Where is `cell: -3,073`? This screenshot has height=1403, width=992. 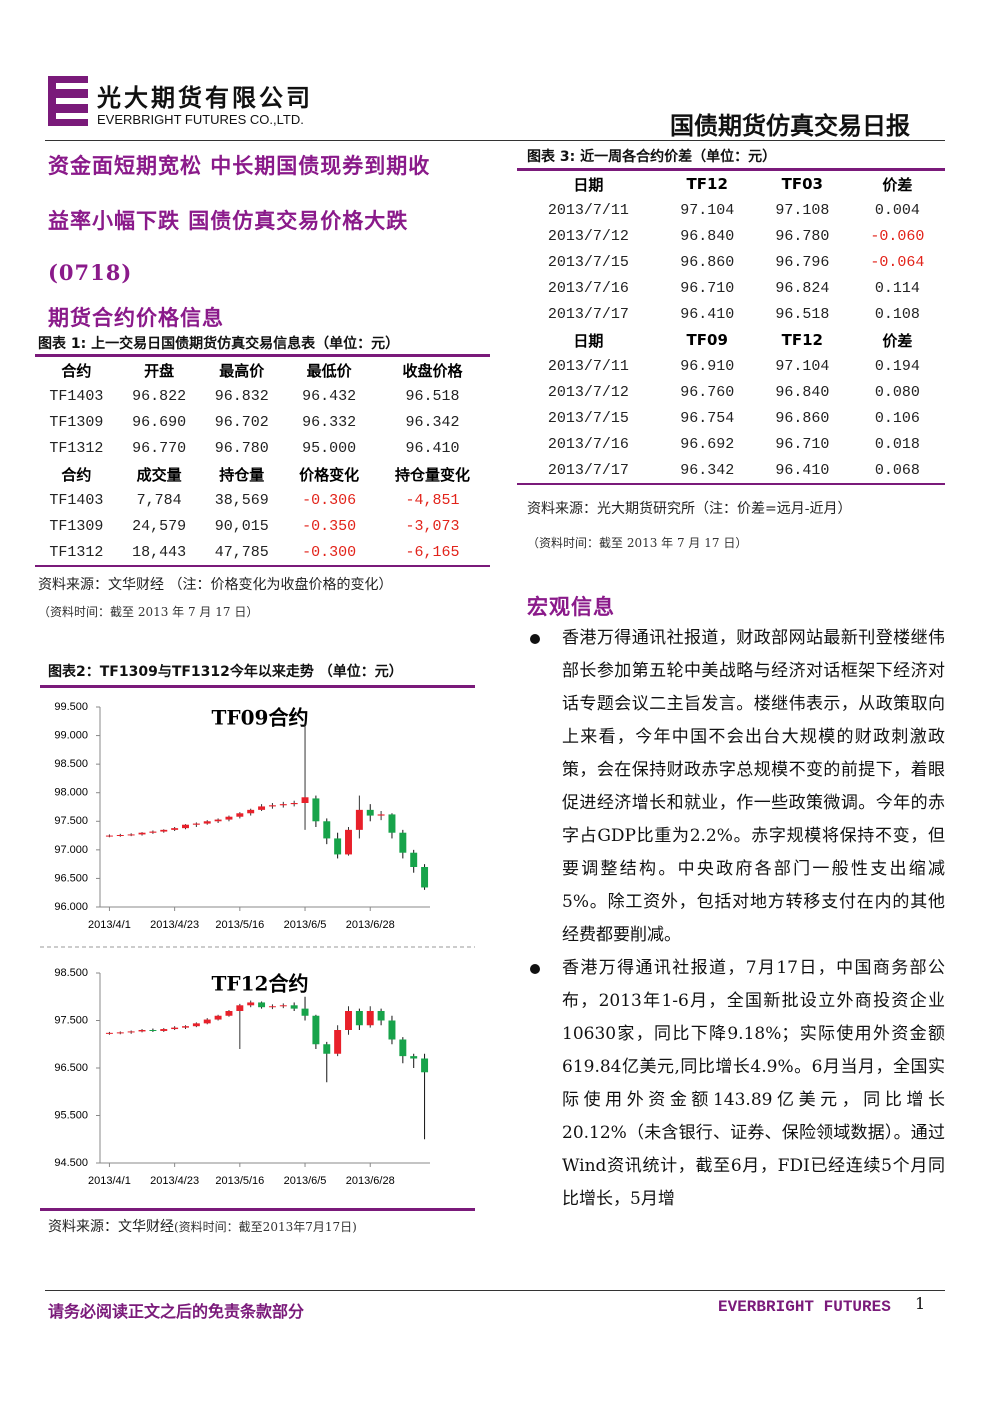
cell: -3,073 is located at coordinates (432, 526).